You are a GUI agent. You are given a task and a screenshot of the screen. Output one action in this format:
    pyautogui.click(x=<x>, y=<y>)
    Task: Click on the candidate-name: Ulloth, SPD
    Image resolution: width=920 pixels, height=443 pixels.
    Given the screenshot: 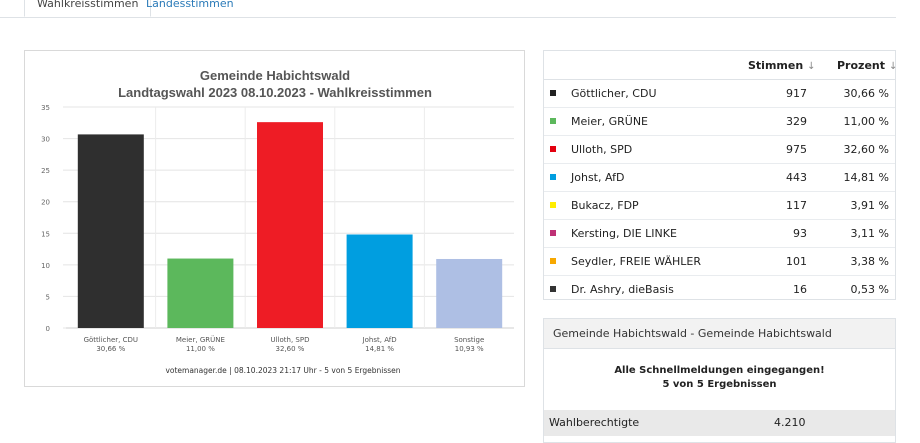 What is the action you would take?
    pyautogui.click(x=602, y=149)
    